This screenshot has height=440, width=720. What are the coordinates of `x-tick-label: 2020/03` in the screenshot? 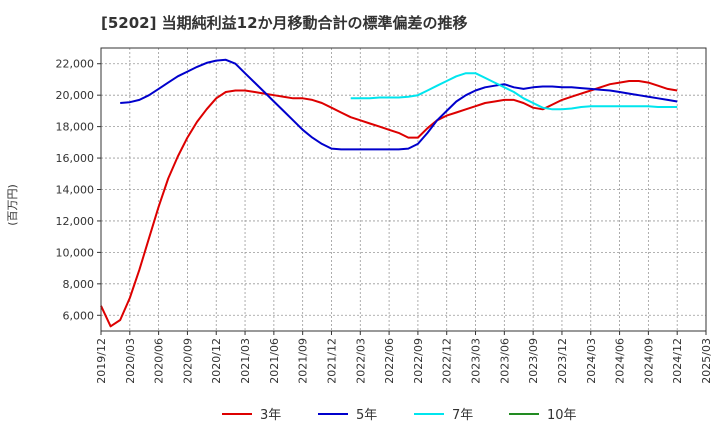 It's located at (130, 361).